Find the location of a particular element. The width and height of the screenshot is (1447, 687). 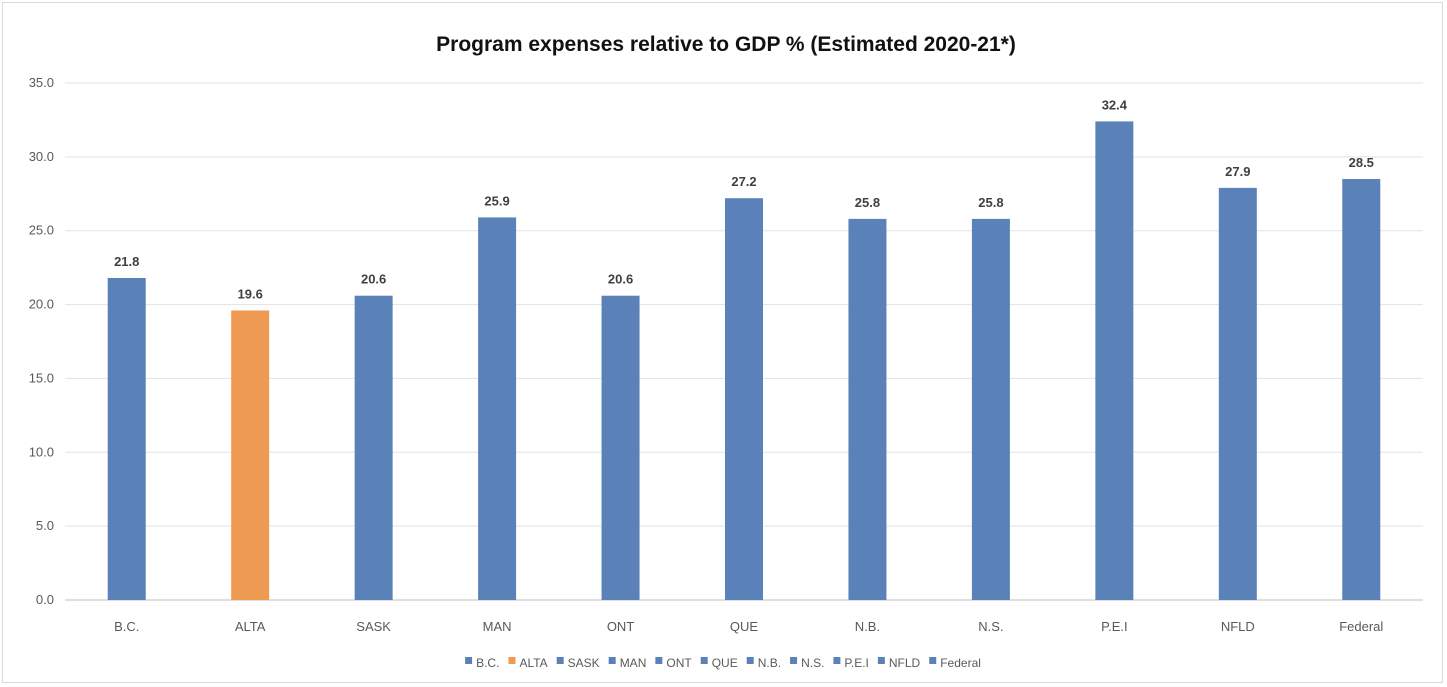

y-axis-ticks: 0.0 5.0 10.0 15.0 20.0 25.0 30.0 35.0 is located at coordinates (41, 341).